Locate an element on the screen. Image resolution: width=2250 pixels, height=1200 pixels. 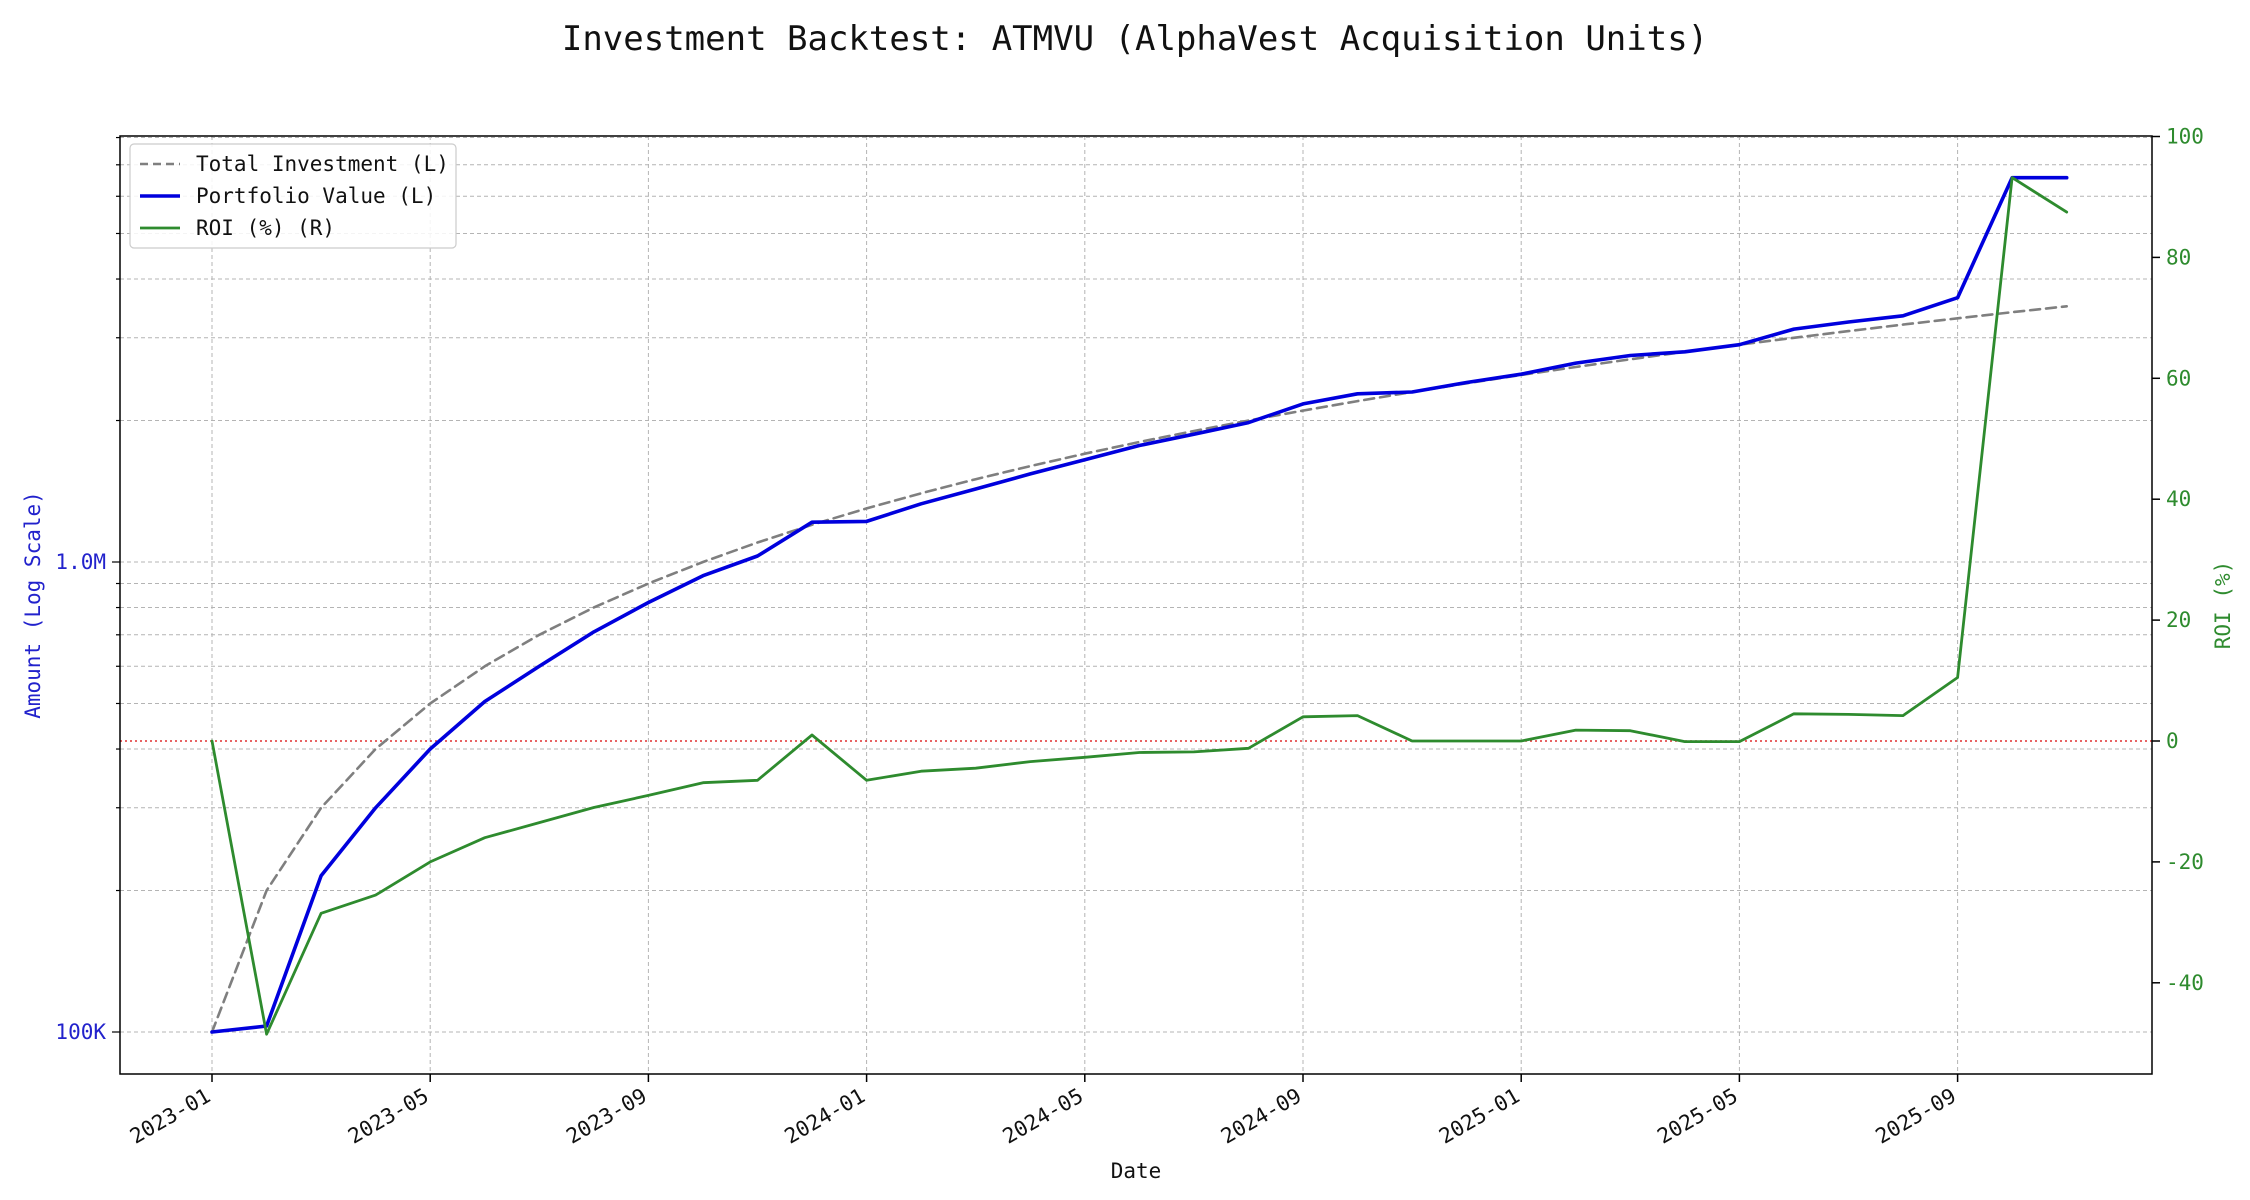
legend-entry-label: Total Investment (L) is located at coordinates (322, 164).